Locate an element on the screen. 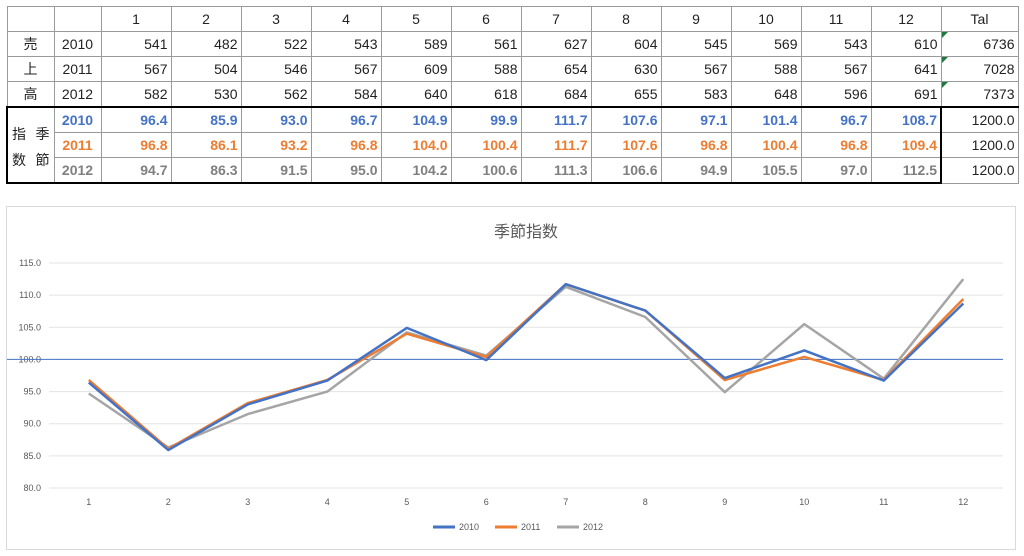 This screenshot has height=556, width=1024. total-cell: 6736 is located at coordinates (979, 44).